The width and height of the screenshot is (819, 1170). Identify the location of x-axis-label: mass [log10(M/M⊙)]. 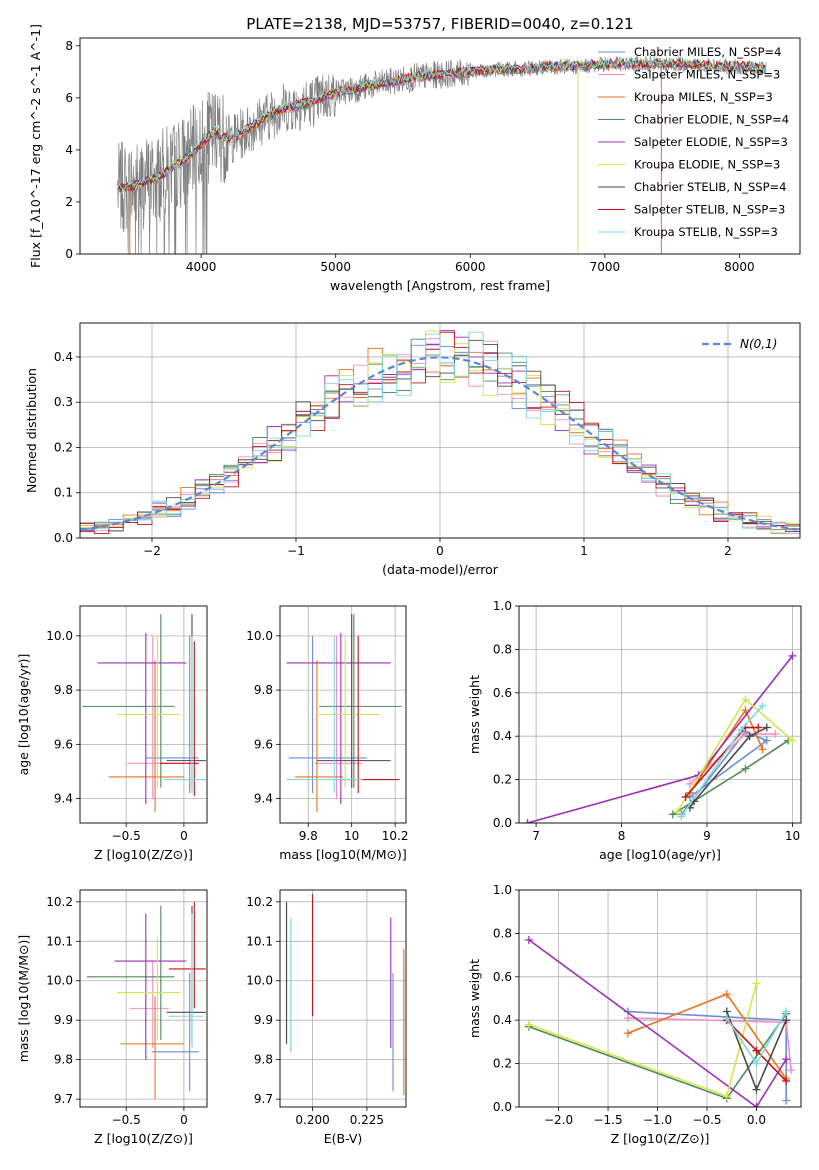
(343, 854).